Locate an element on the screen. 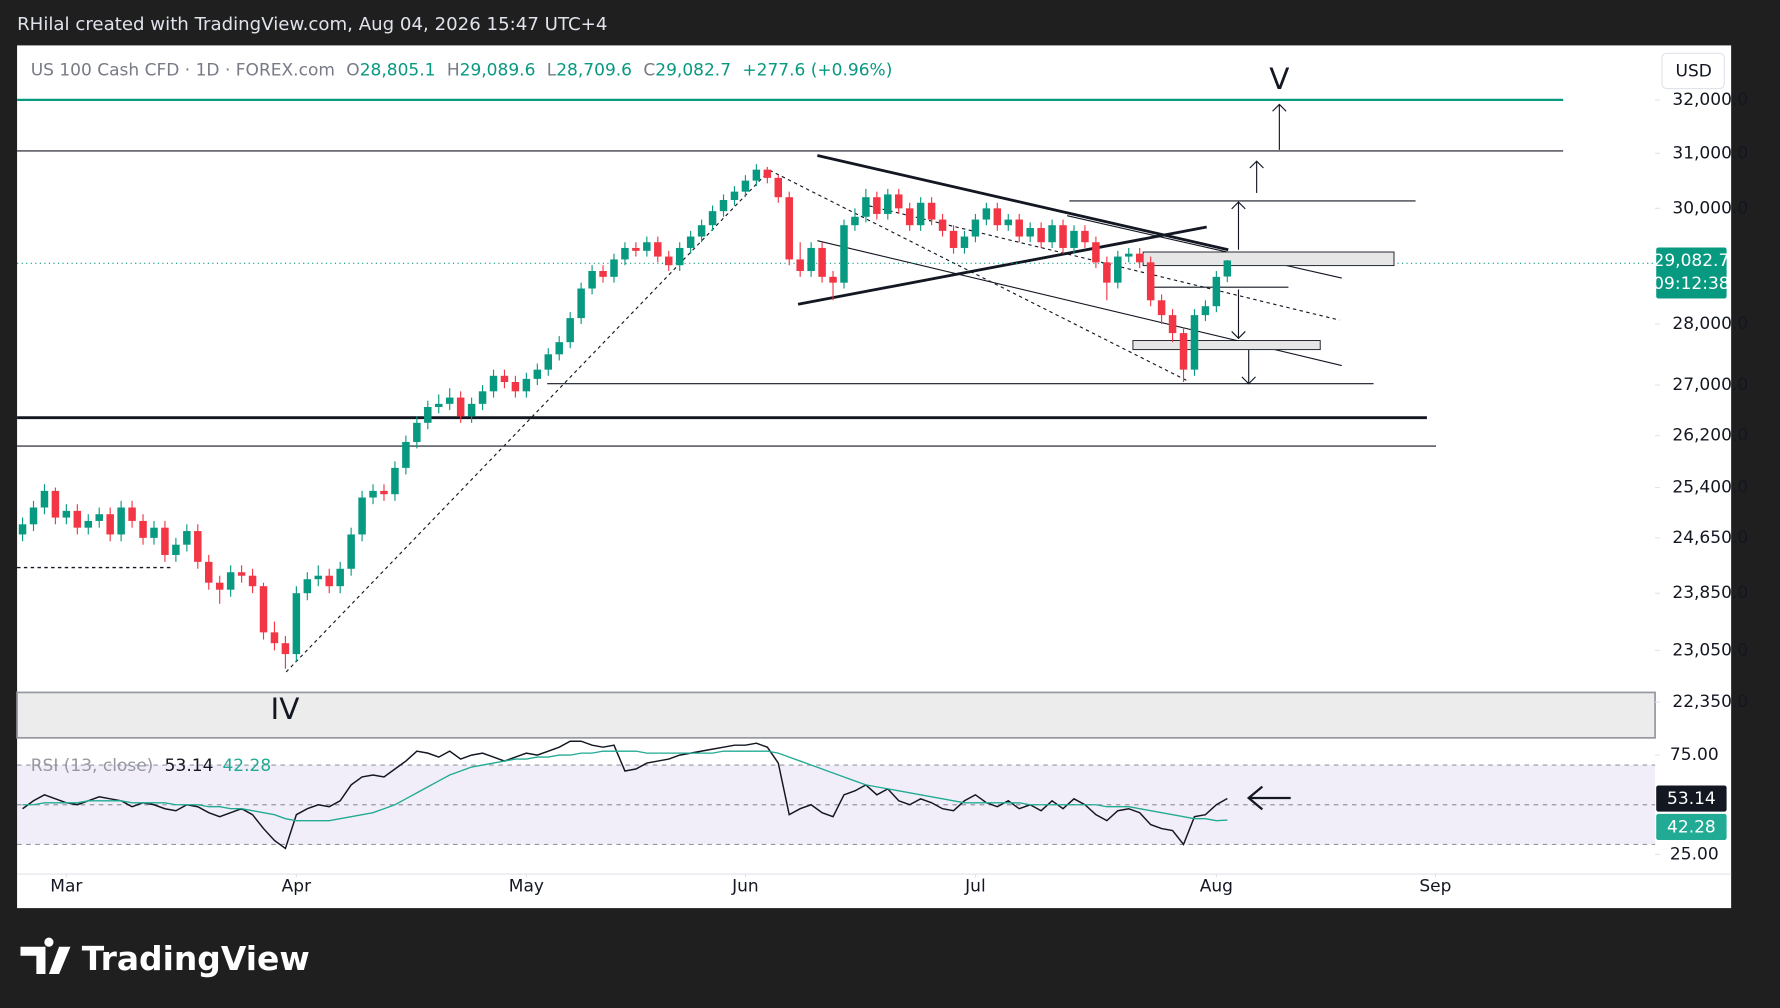  legend-item: US 100 Cash CFD · 1D · FOREX.com is located at coordinates (183, 70).